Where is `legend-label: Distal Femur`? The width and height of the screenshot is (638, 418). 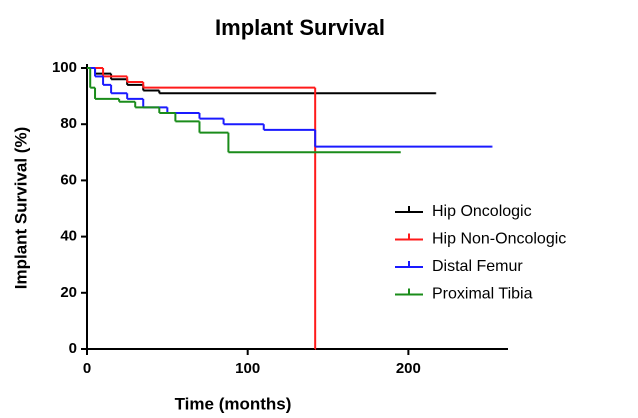 legend-label: Distal Femur is located at coordinates (477, 266).